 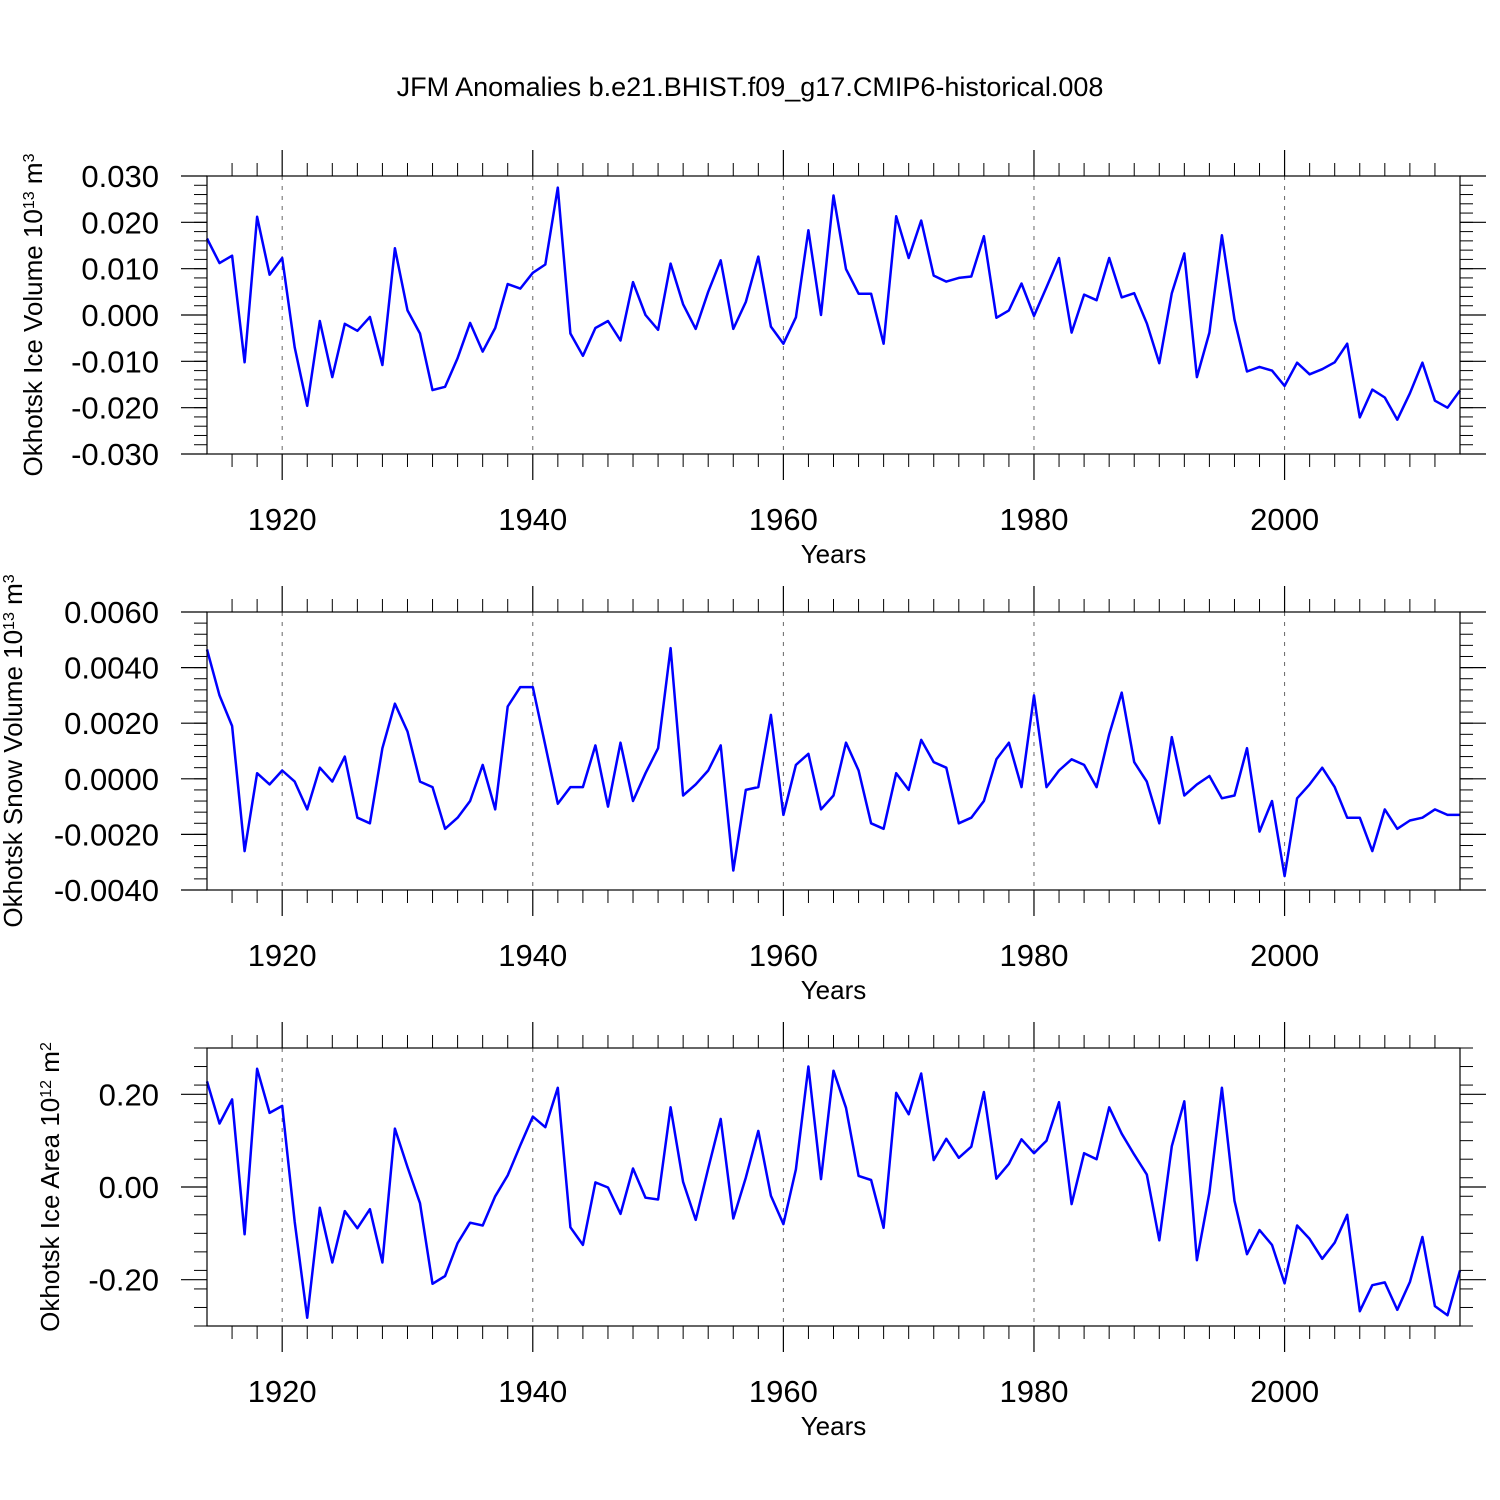 What do you see at coordinates (33, 314) in the screenshot?
I see `panel1-yaxis-title: Okhotsk Ice Volume 1013 m3` at bounding box center [33, 314].